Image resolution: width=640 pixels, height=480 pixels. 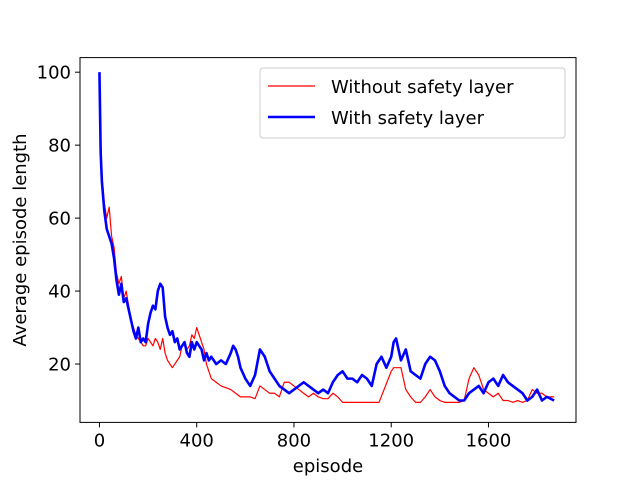 What do you see at coordinates (294, 440) in the screenshot?
I see `x-tick-label: 800` at bounding box center [294, 440].